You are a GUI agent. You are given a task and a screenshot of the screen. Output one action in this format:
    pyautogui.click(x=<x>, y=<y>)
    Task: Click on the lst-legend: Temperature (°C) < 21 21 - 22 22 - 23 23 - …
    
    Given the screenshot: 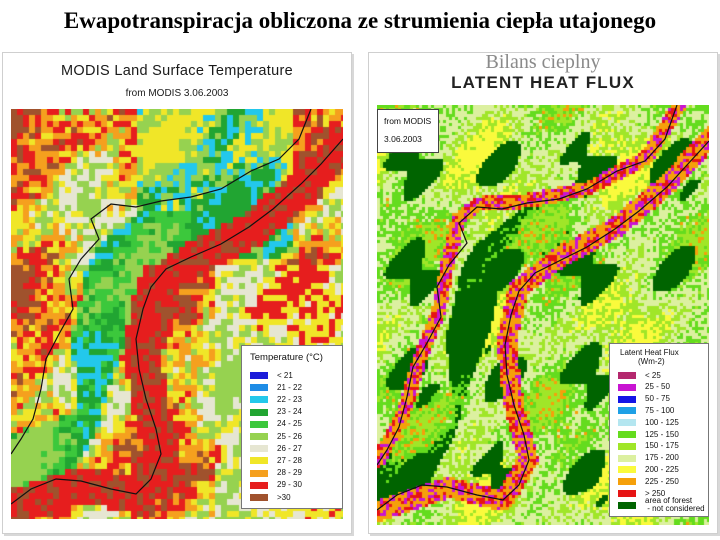 What is the action you would take?
    pyautogui.click(x=292, y=427)
    